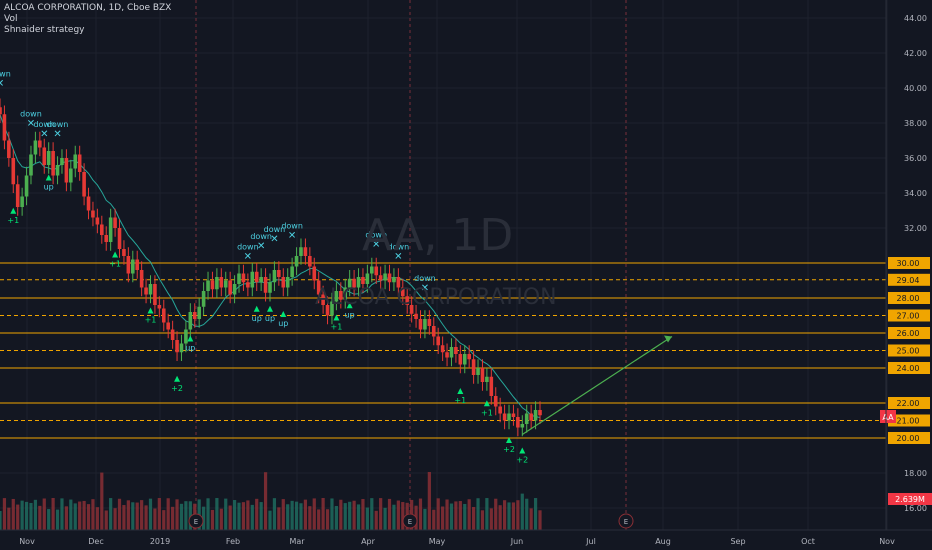 This screenshot has height=550, width=932. I want to click on price-tick-label: 32.00, so click(915, 228).